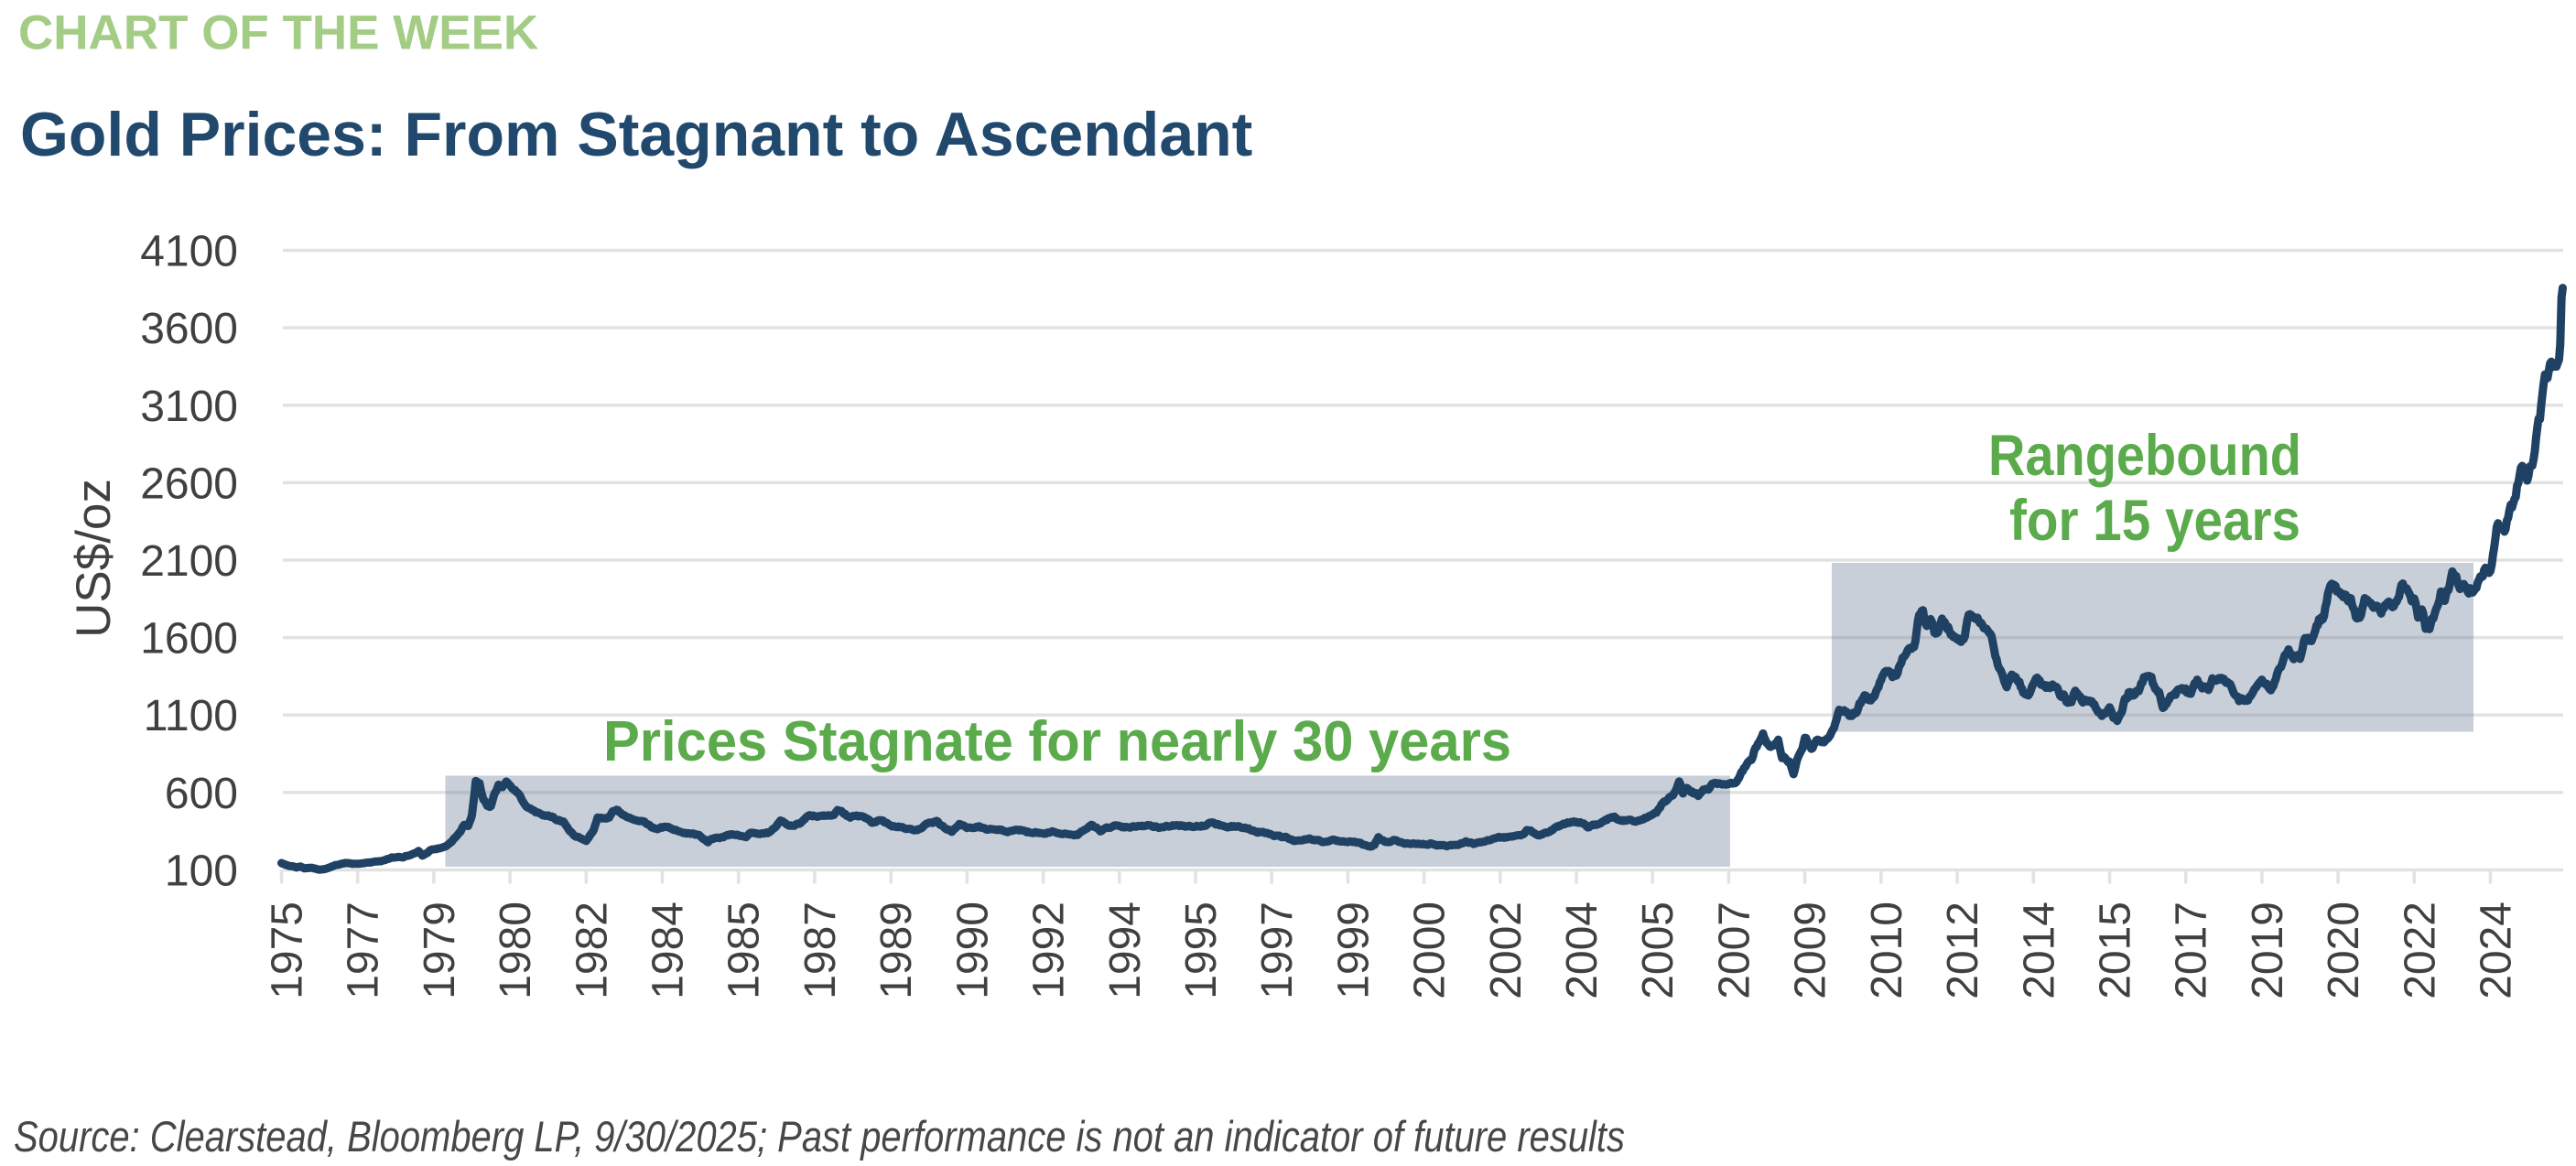  What do you see at coordinates (1354, 950) in the screenshot?
I see `svg-text: 1999` at bounding box center [1354, 950].